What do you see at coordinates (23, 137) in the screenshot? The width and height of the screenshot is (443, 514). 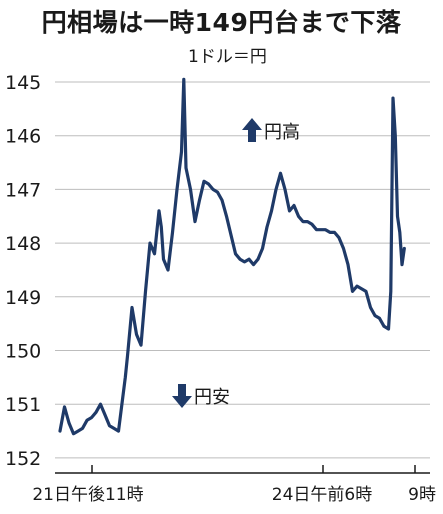 I see `y-tick-label: 146` at bounding box center [23, 137].